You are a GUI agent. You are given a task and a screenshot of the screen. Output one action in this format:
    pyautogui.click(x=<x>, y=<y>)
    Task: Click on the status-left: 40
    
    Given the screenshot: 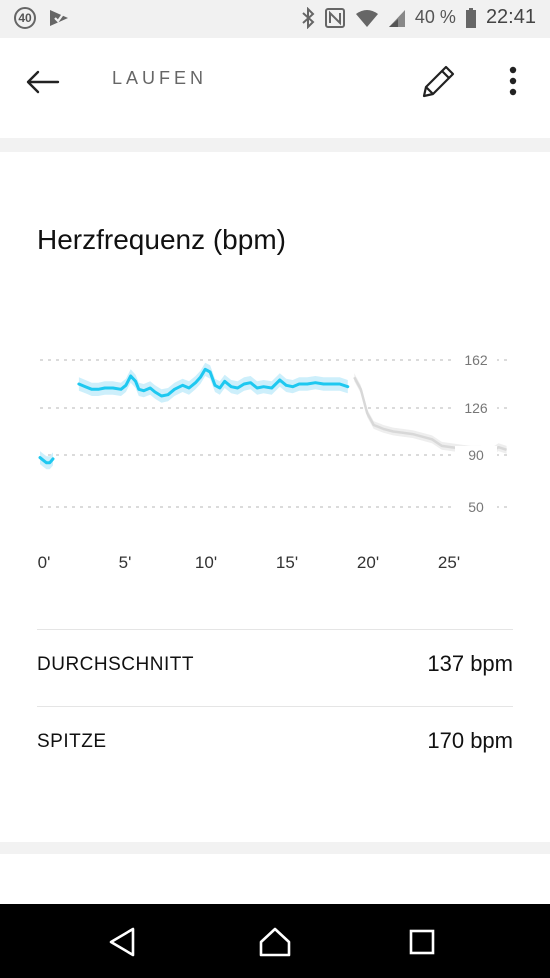 What is the action you would take?
    pyautogui.click(x=42, y=18)
    